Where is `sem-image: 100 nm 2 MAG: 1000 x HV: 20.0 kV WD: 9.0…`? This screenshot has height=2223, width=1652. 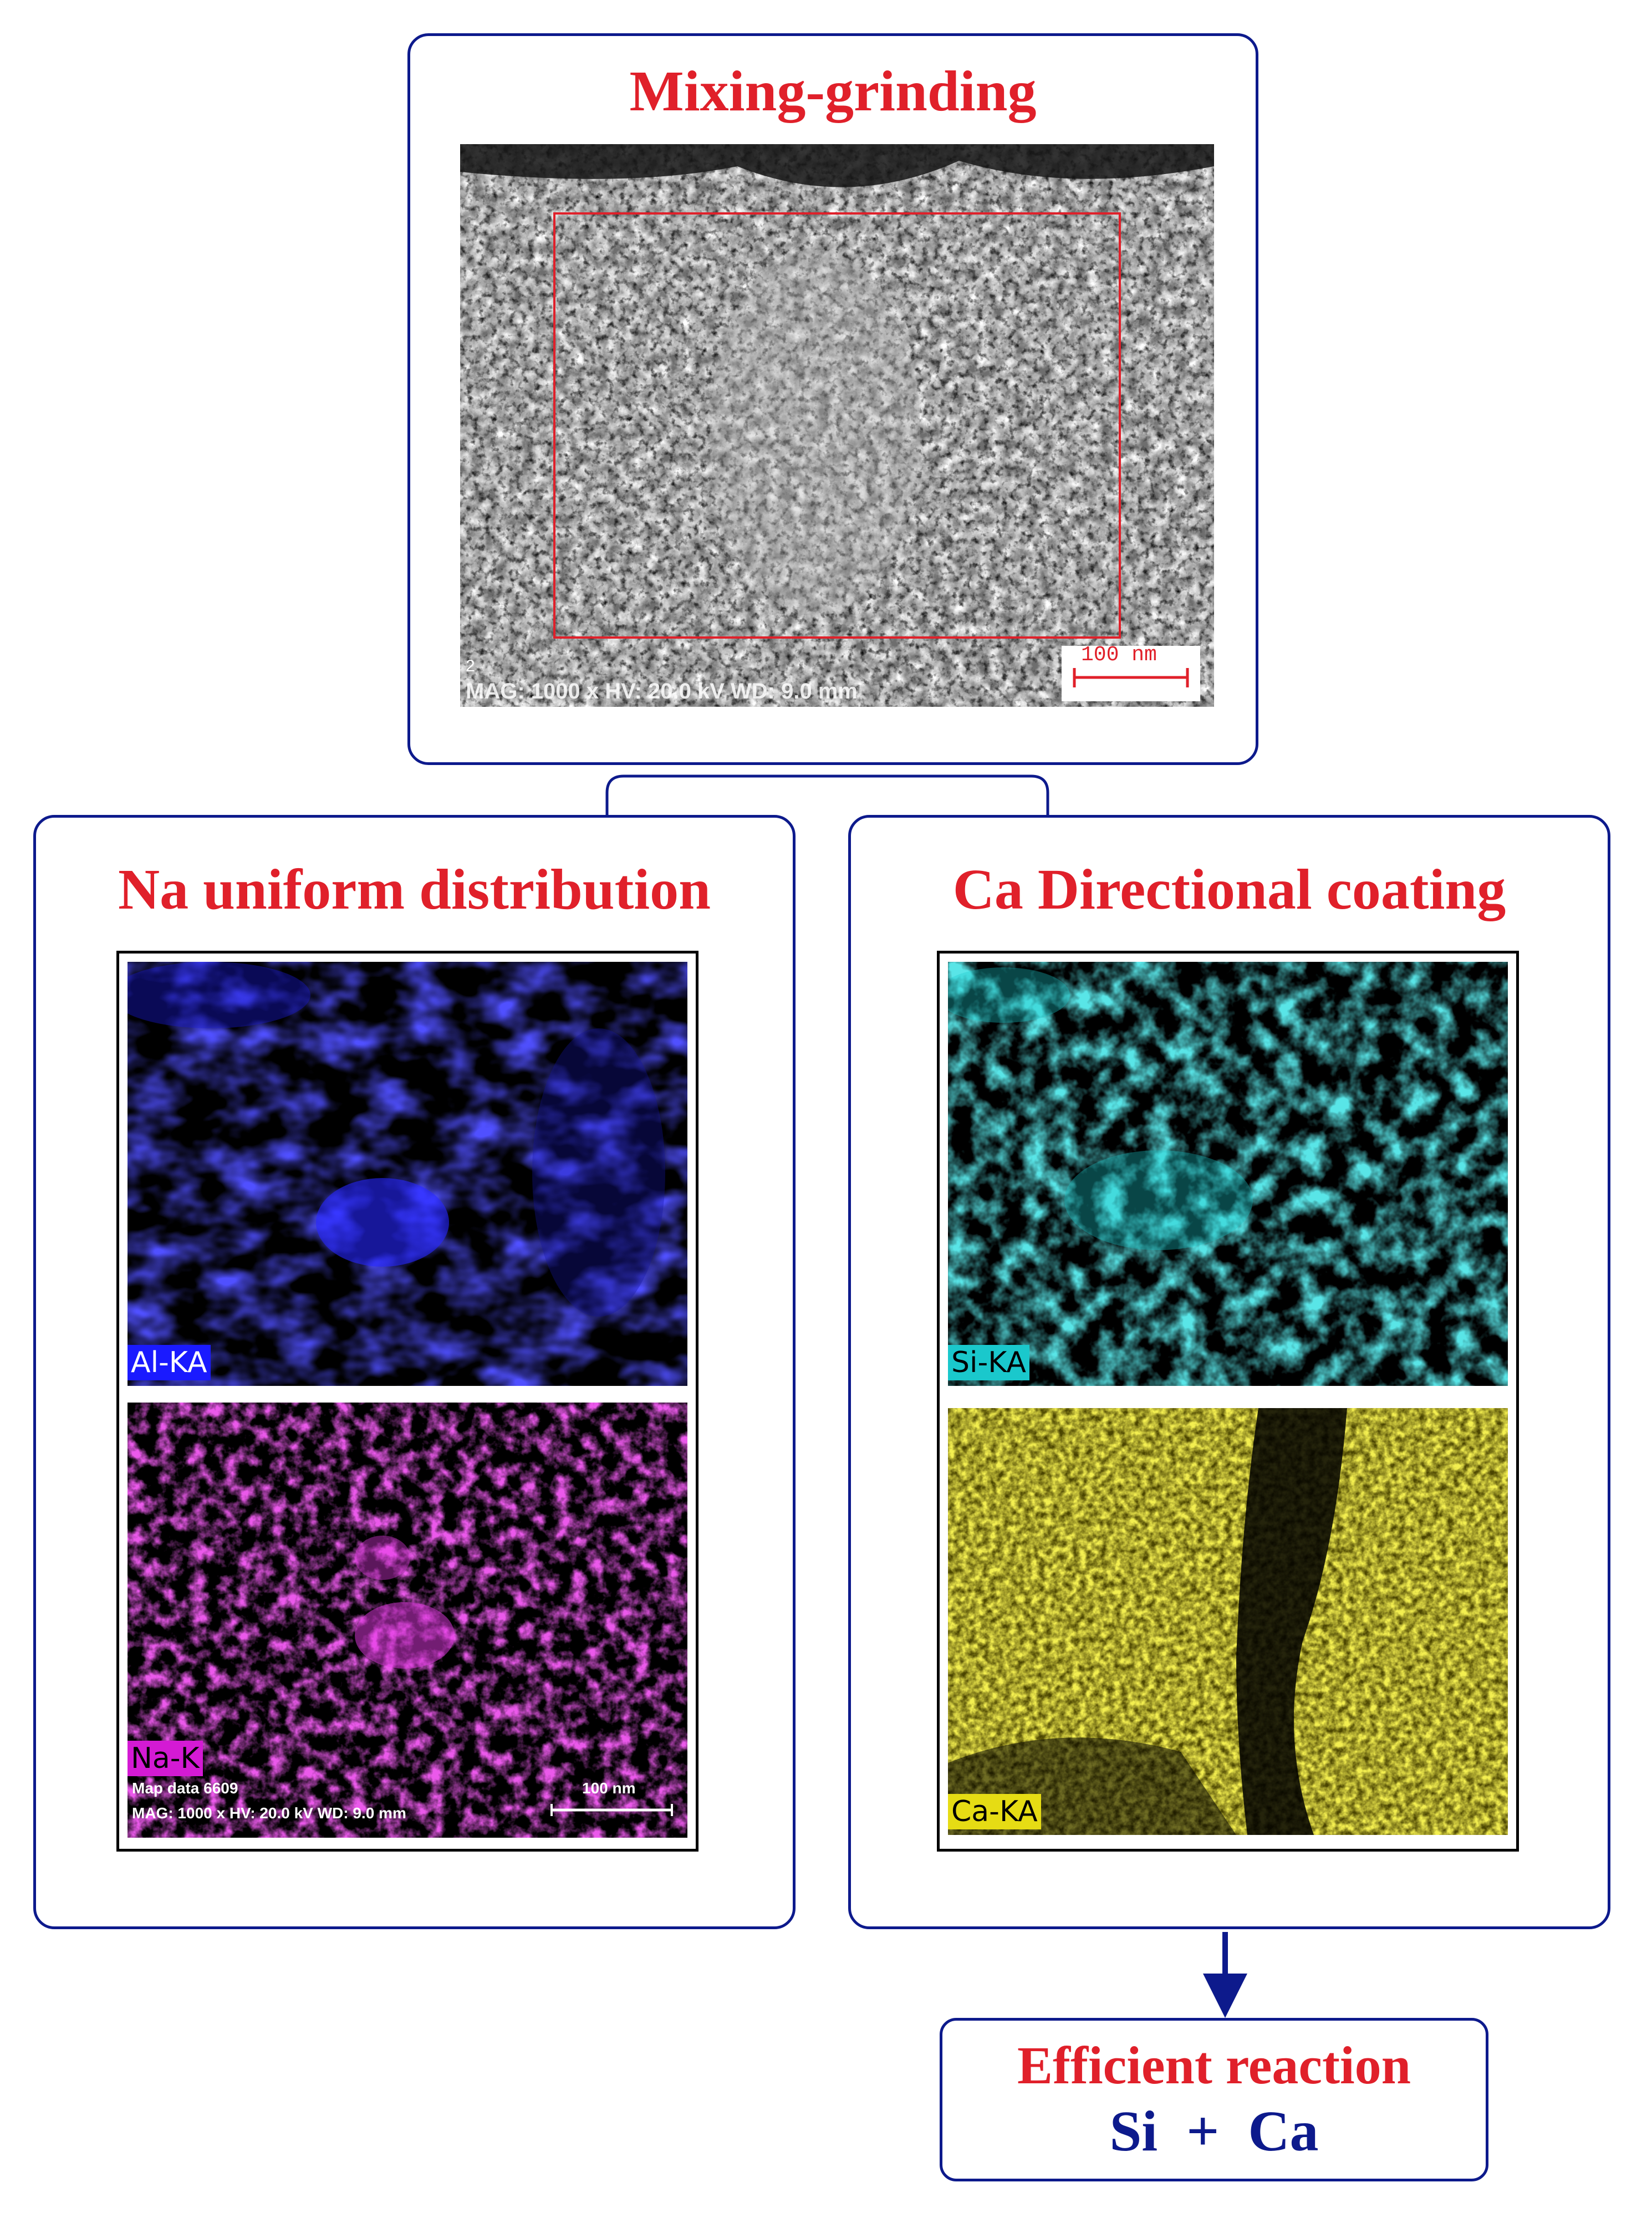 sem-image: 100 nm 2 MAG: 1000 x HV: 20.0 kV WD: 9.0… is located at coordinates (837, 425).